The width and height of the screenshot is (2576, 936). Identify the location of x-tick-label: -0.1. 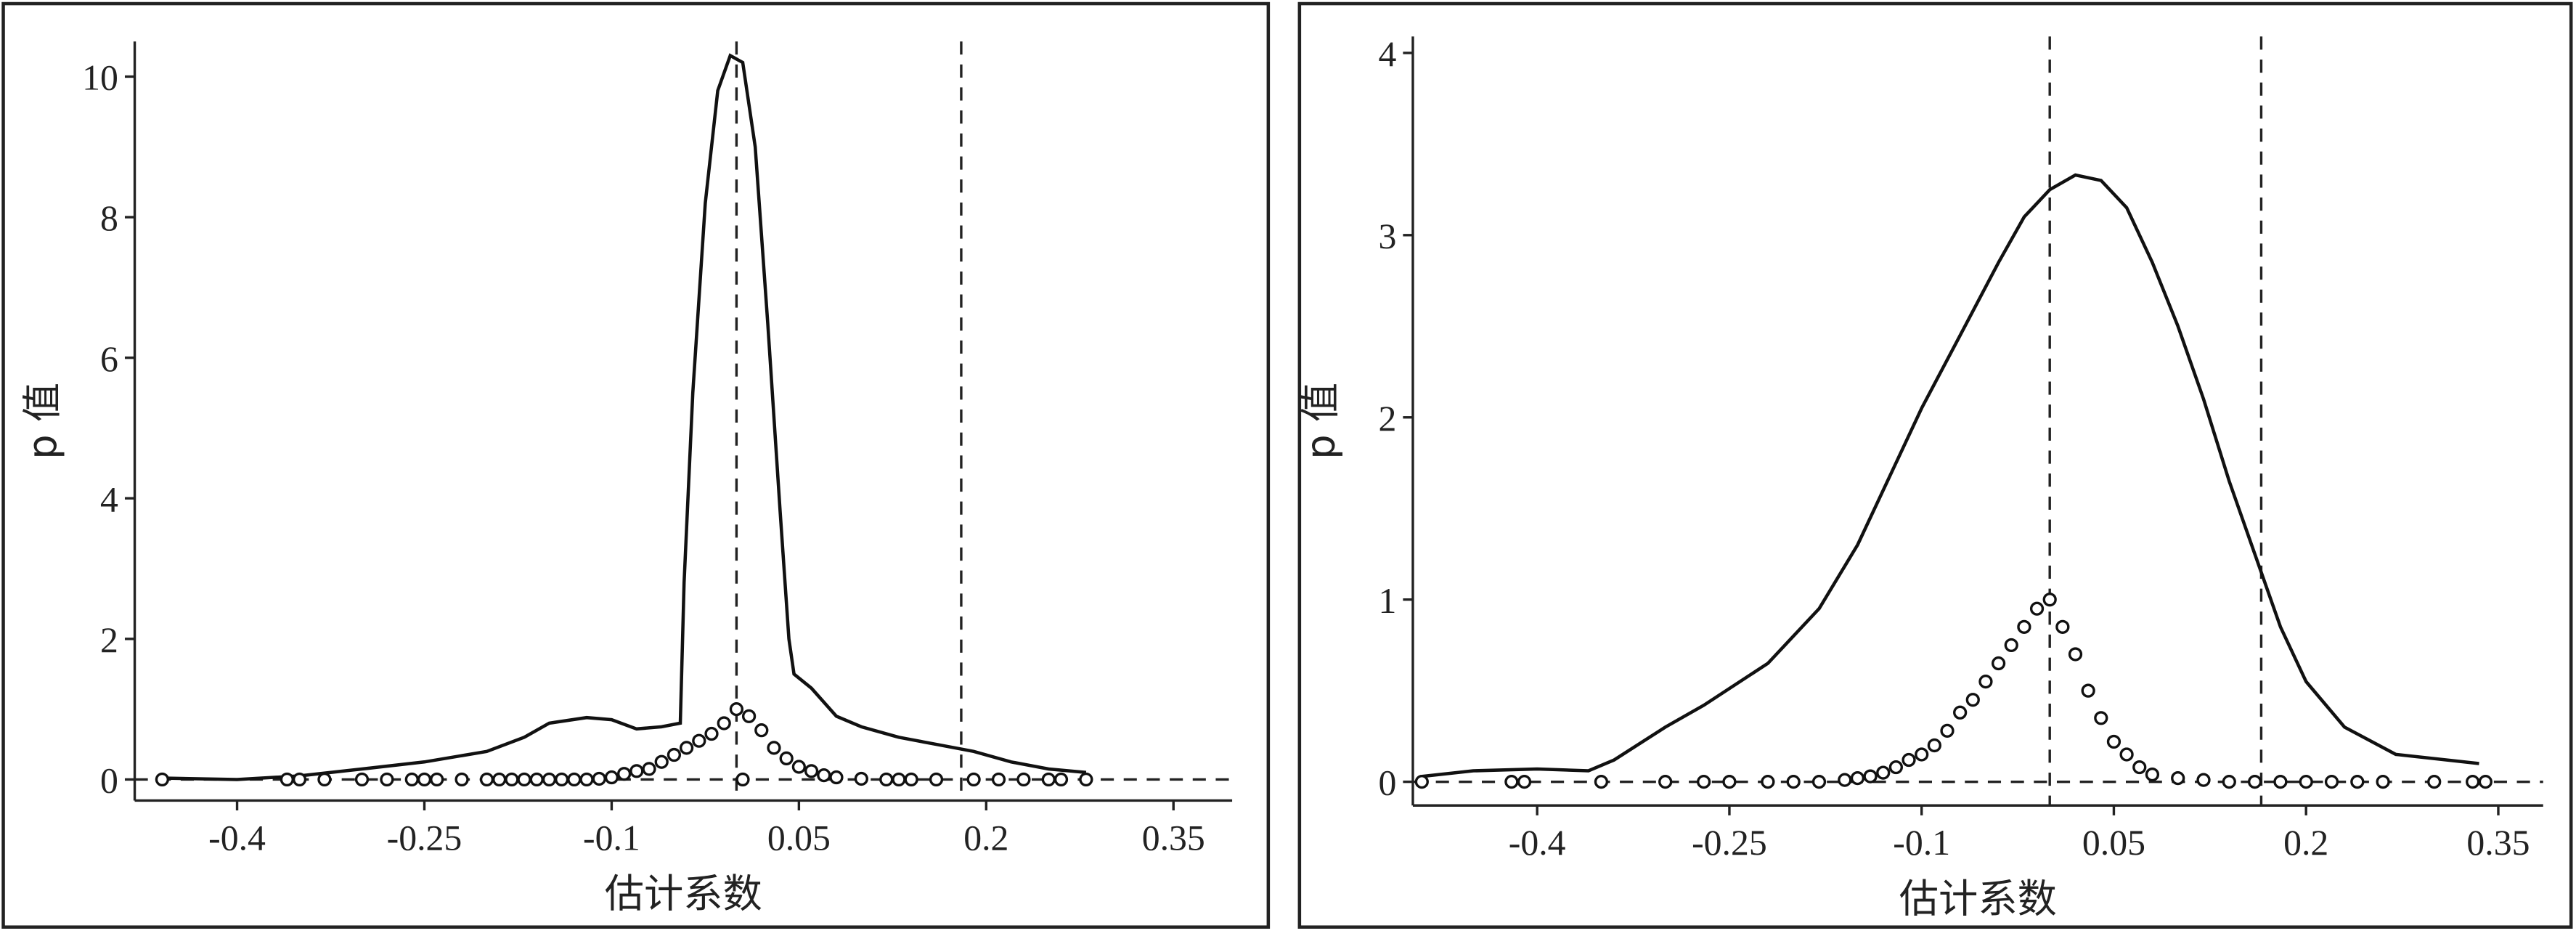
(1921, 843).